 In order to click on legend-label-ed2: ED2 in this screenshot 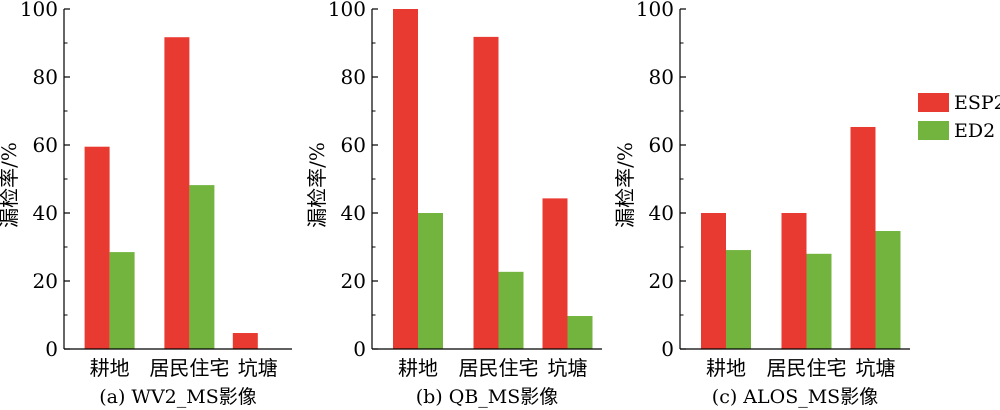, I will do `click(974, 131)`.